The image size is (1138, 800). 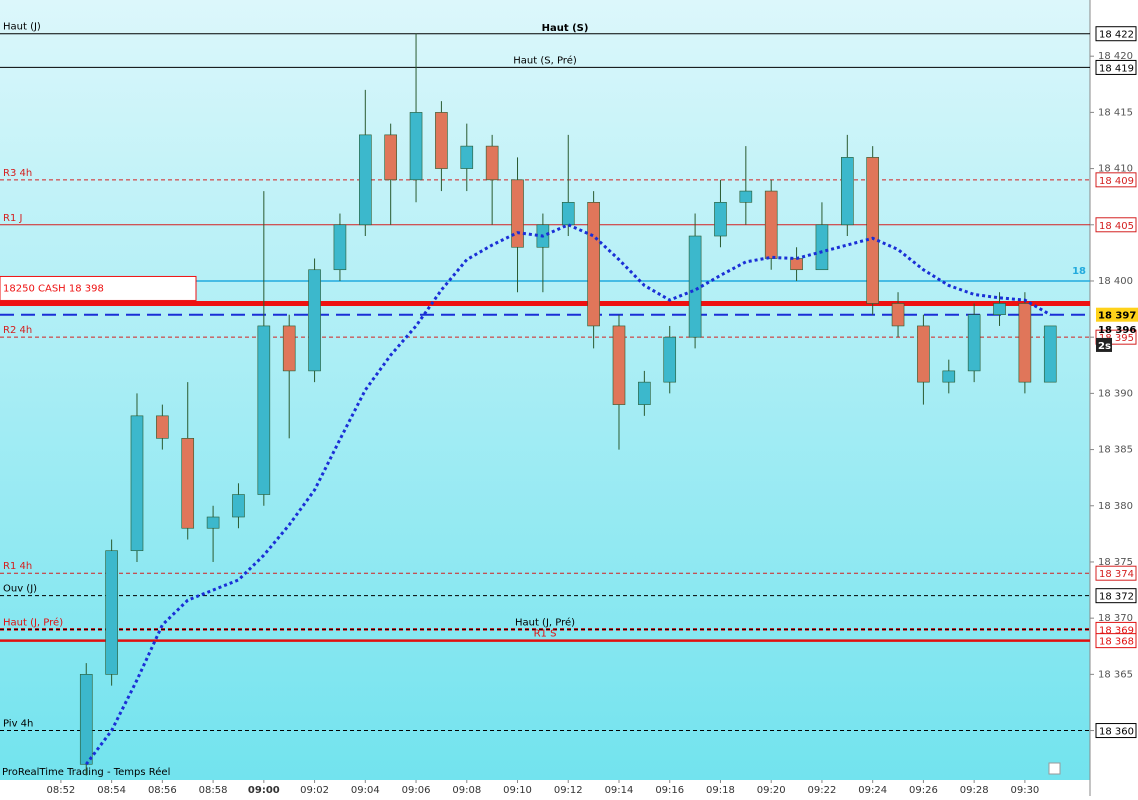 I want to click on time-axis-panel, so click(x=545, y=788).